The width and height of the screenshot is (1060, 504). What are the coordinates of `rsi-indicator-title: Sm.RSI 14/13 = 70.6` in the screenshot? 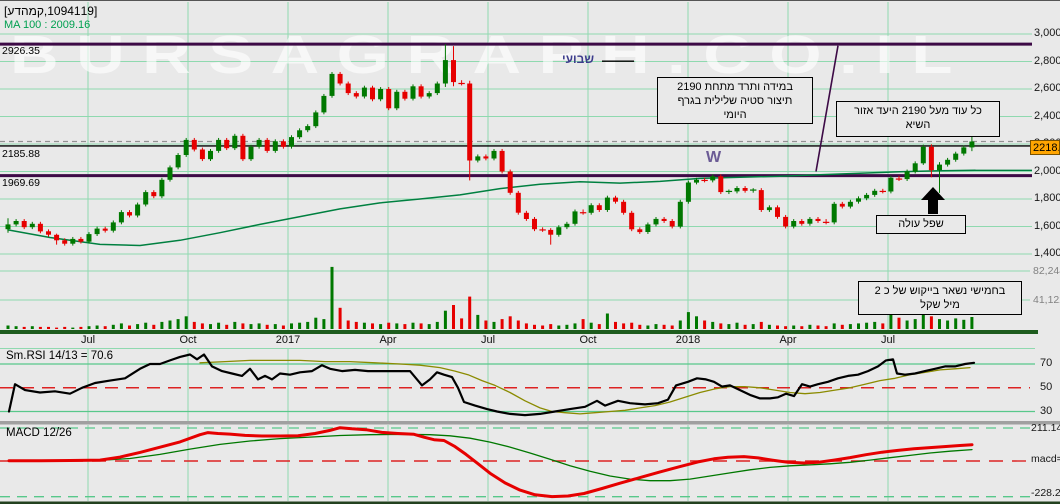 It's located at (59, 356).